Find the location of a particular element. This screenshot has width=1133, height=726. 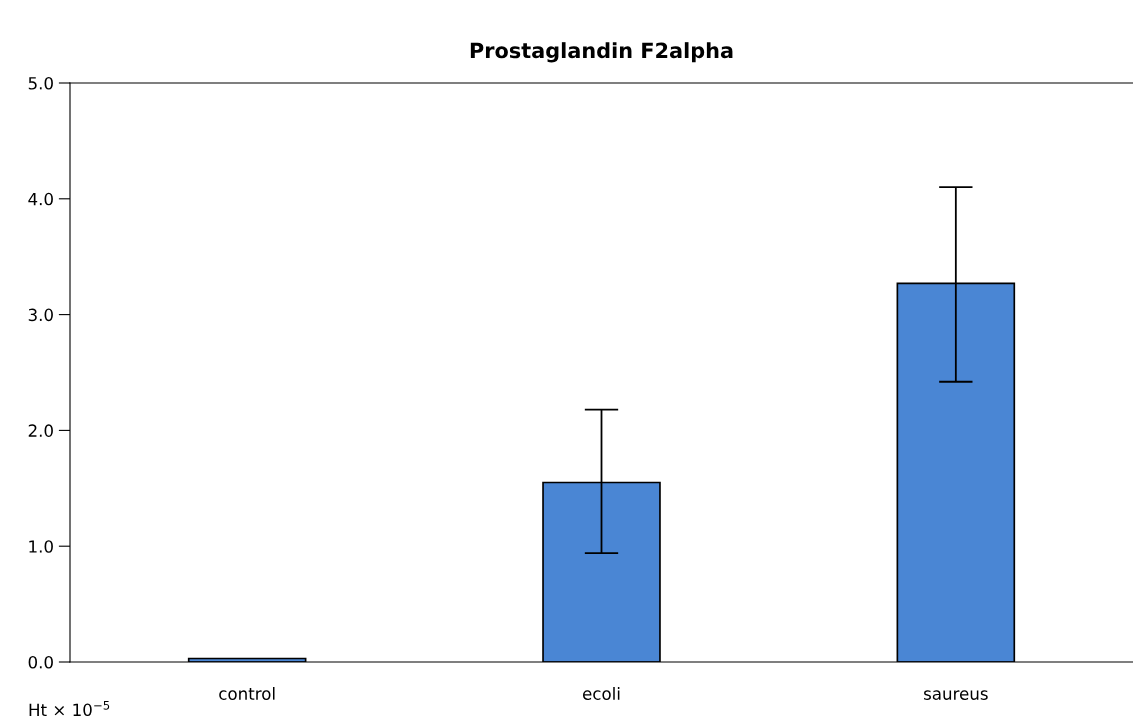

y-tick-label: 0.0 is located at coordinates (40, 662).